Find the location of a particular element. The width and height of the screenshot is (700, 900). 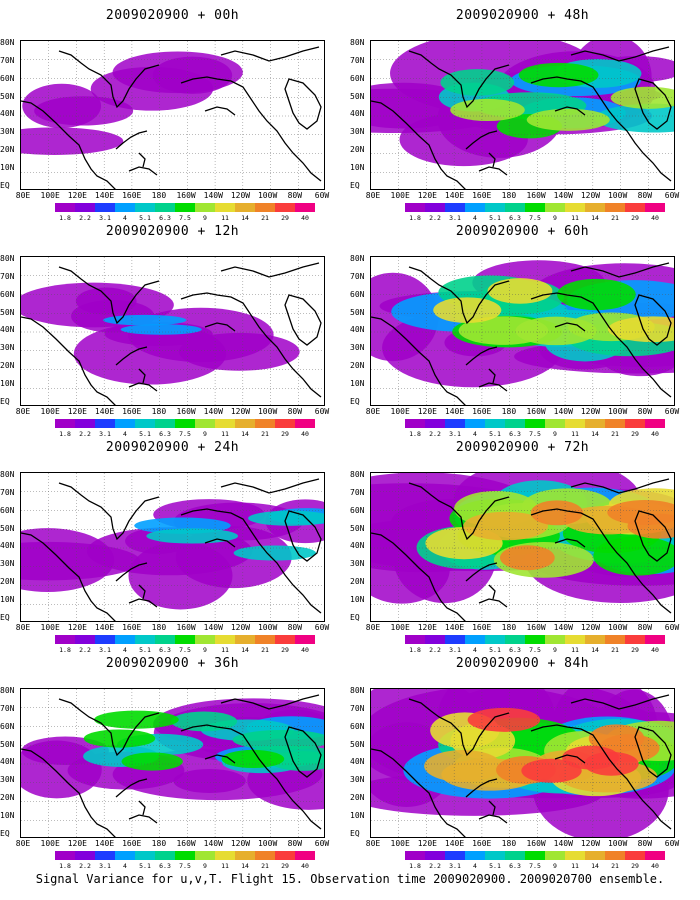

latitude-label: 80N is located at coordinates (7, 42).